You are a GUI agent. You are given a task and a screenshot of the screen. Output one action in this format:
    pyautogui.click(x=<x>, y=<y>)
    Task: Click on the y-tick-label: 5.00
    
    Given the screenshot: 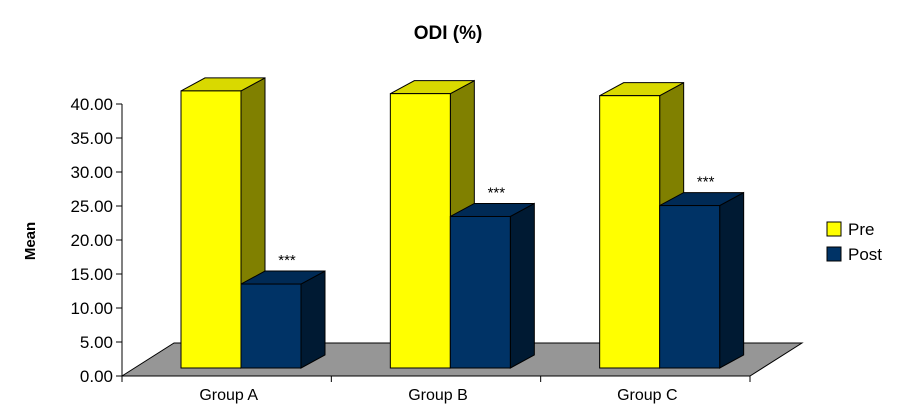 What is the action you would take?
    pyautogui.click(x=96, y=342)
    